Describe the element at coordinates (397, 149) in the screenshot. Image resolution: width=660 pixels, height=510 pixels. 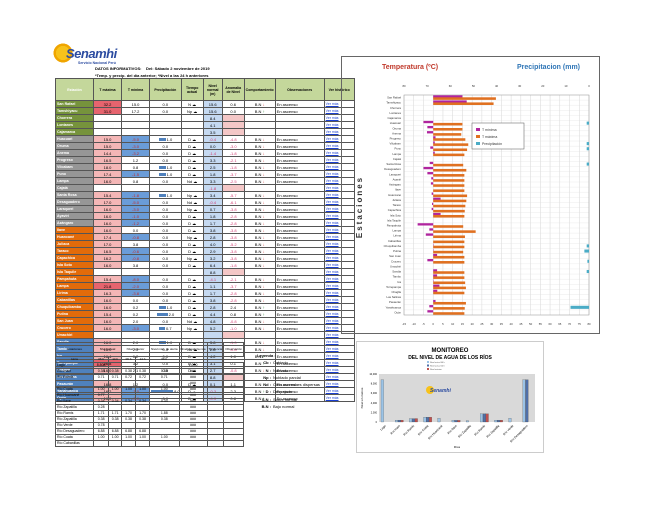
I see `category-label: Puno` at that location.